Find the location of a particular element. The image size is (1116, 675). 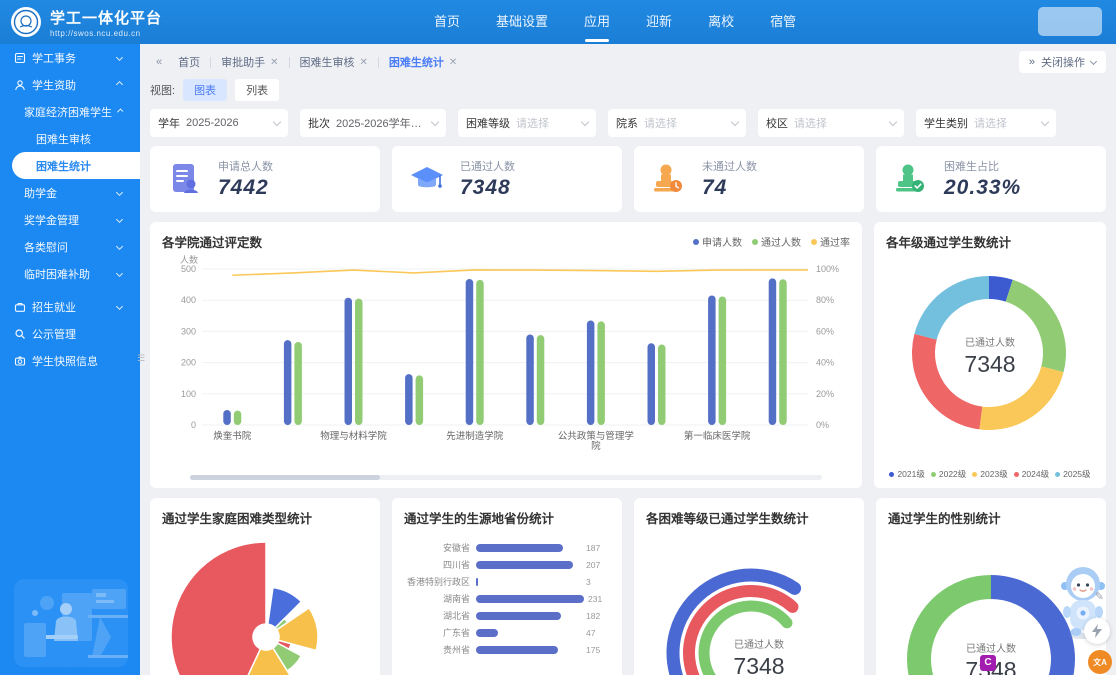

filter-label: 院系 is located at coordinates (627, 124).